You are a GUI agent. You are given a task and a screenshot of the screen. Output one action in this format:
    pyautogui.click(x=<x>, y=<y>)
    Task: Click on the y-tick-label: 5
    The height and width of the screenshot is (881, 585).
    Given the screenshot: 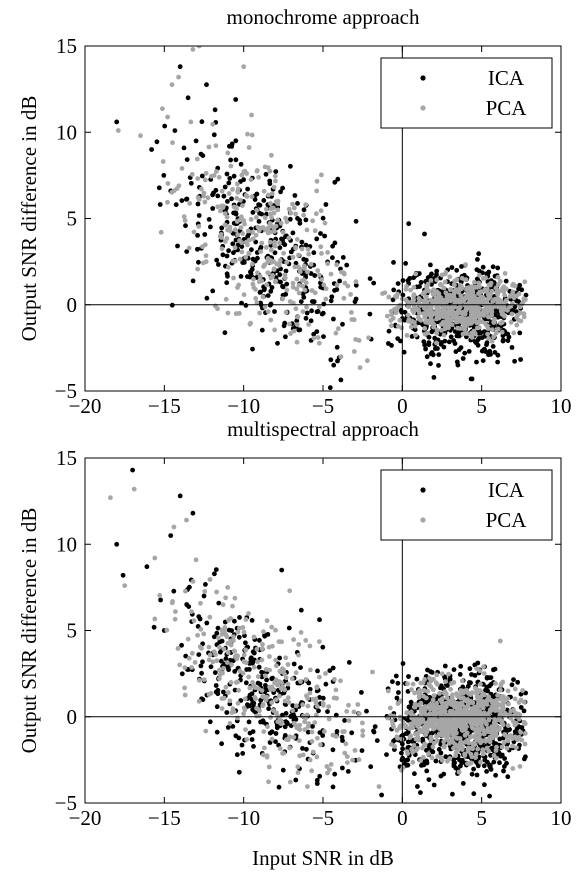 What is the action you would take?
    pyautogui.click(x=72, y=631)
    